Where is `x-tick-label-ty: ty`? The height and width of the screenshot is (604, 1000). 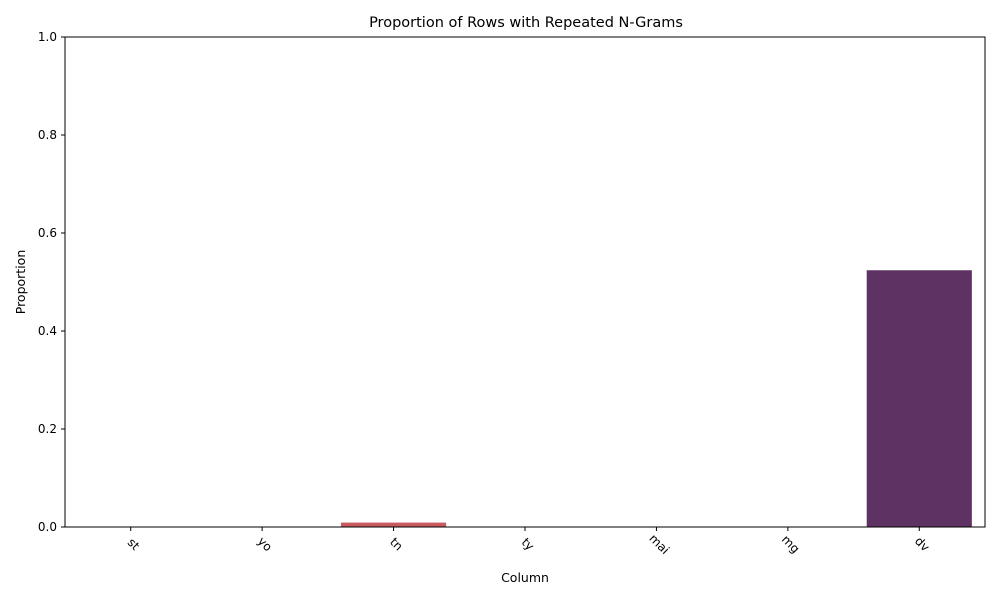 x-tick-label-ty: ty is located at coordinates (528, 544).